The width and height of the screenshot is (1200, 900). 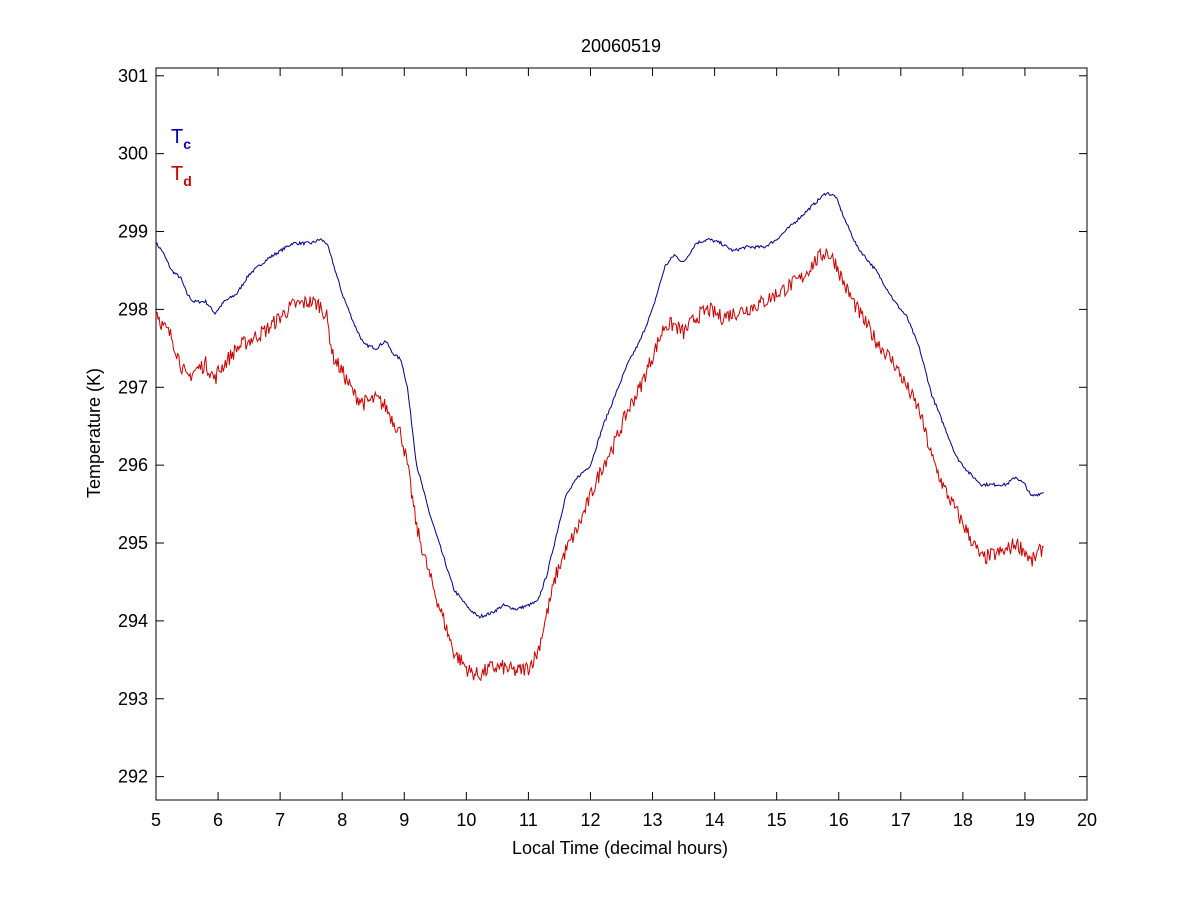 What do you see at coordinates (839, 820) in the screenshot?
I see `x-tick-label: 16` at bounding box center [839, 820].